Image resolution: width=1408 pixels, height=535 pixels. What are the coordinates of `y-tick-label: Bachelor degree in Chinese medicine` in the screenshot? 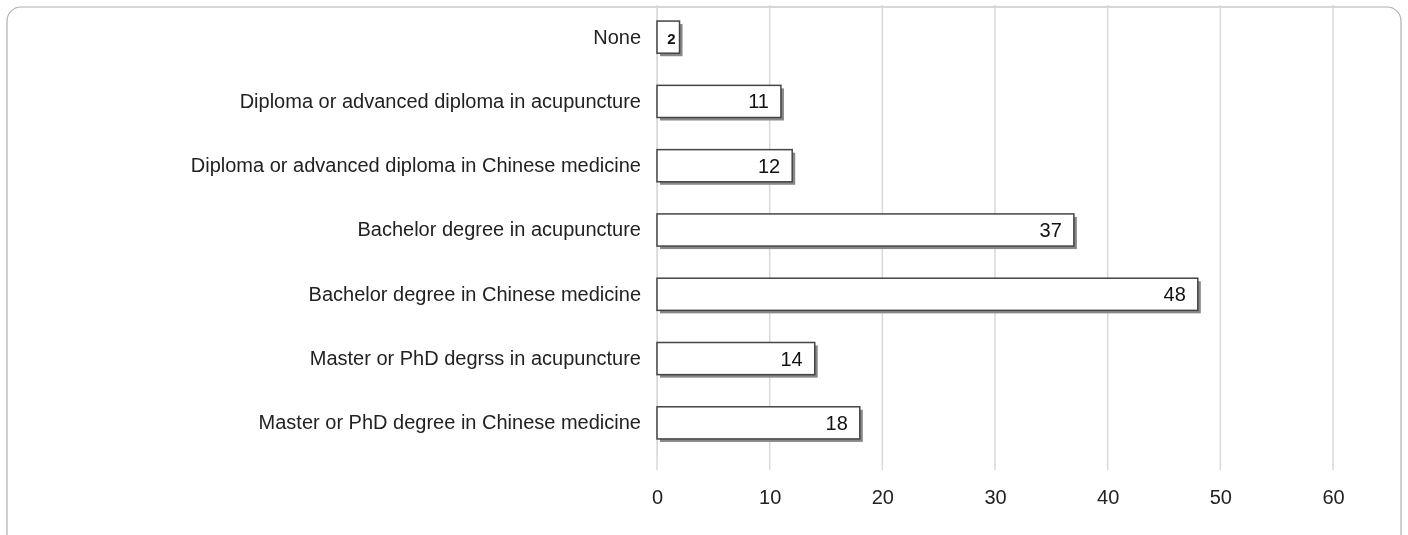 It's located at (474, 293).